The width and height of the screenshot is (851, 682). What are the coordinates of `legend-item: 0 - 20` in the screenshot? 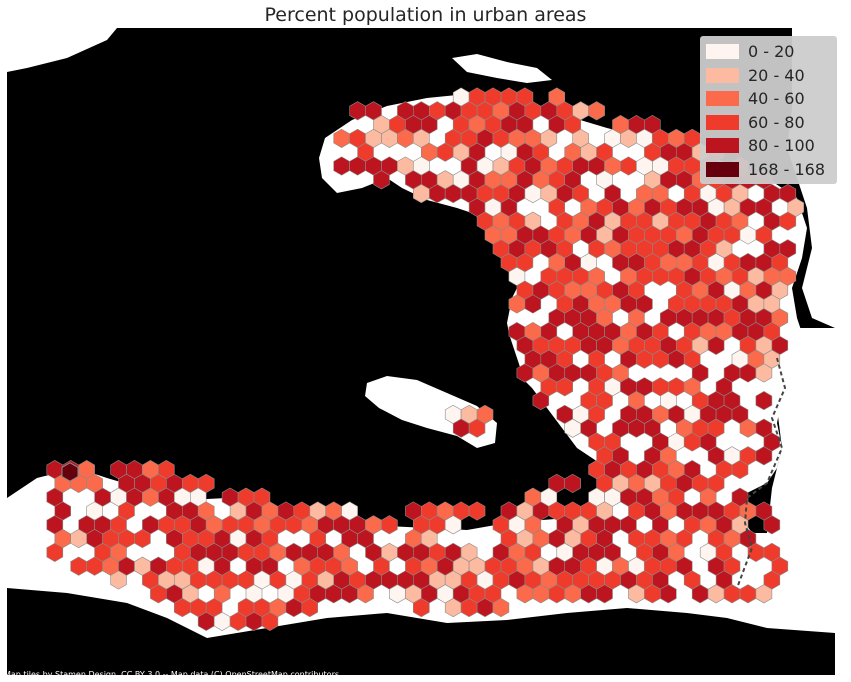 It's located at (768, 52).